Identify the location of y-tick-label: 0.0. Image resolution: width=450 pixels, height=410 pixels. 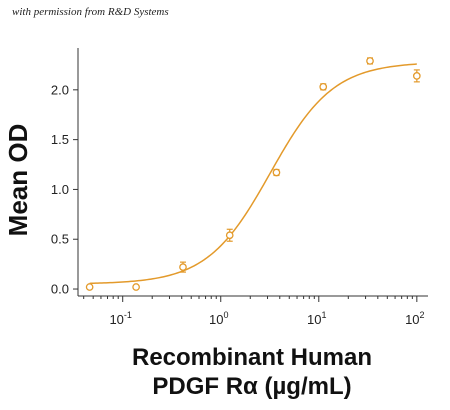
(60, 289).